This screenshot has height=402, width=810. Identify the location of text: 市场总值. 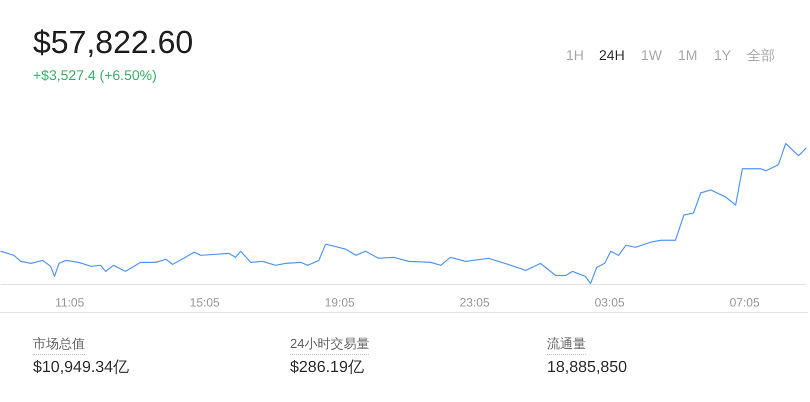
(59, 345).